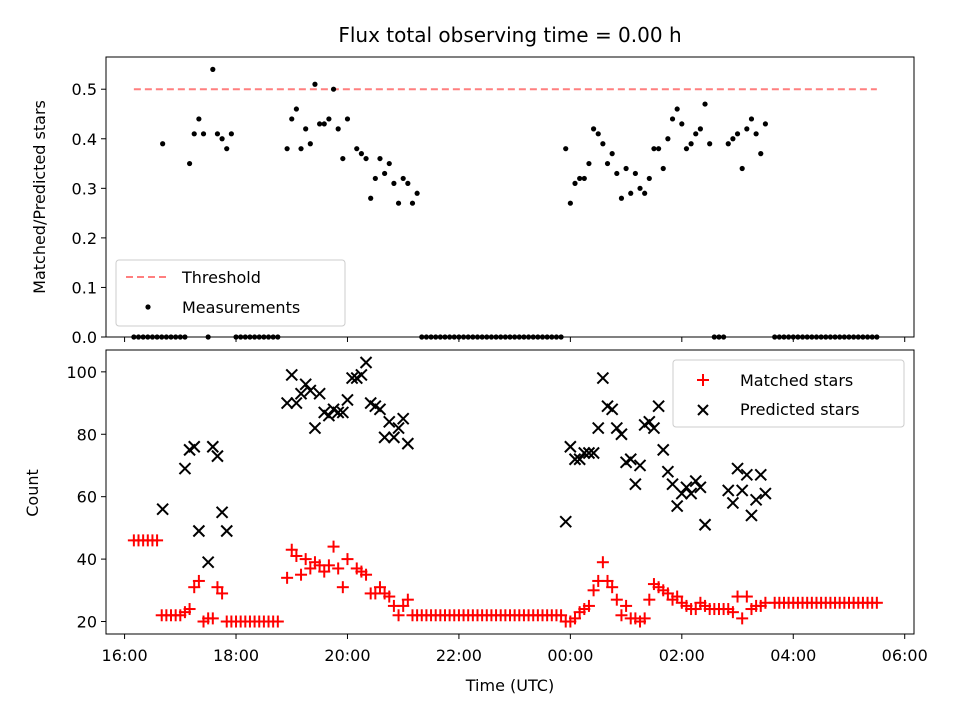 This screenshot has height=720, width=960. Describe the element at coordinates (788, 393) in the screenshot. I see `bottom-legend-box` at that location.